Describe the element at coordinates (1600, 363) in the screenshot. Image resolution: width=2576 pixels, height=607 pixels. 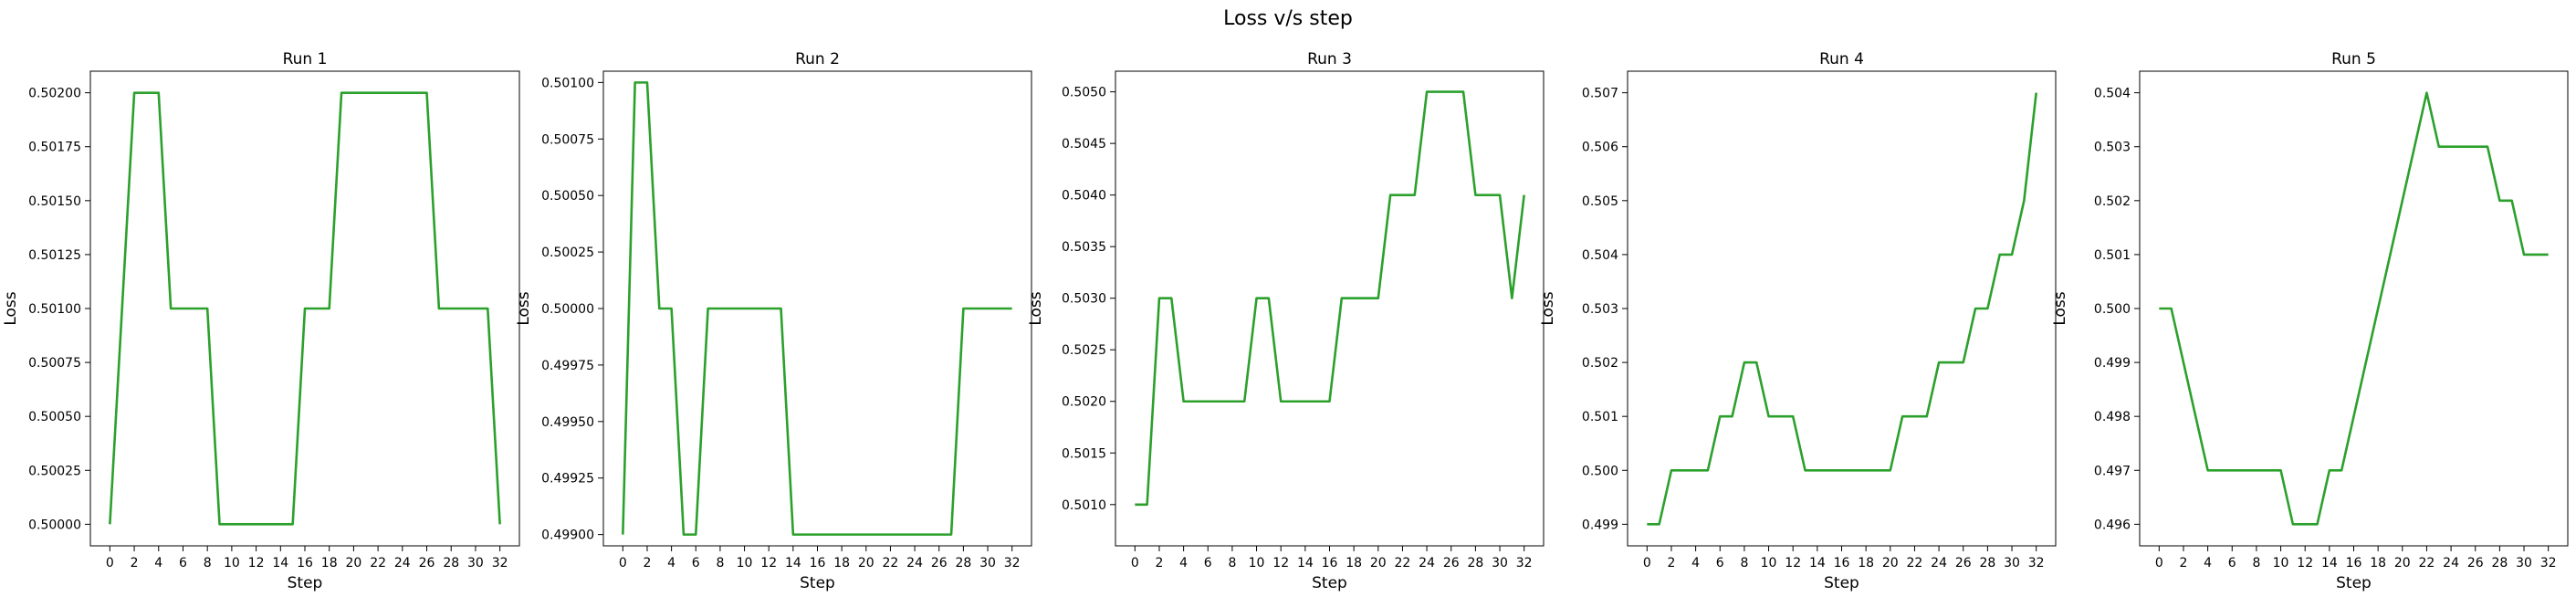
I see `y-tick-label: 0.502` at that location.